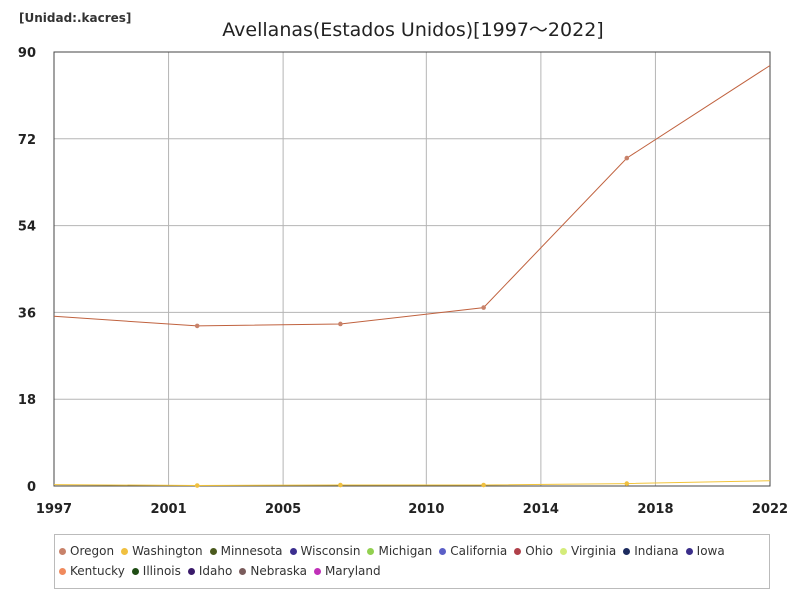 The width and height of the screenshot is (800, 600). I want to click on legend-label: Washington, so click(167, 551).